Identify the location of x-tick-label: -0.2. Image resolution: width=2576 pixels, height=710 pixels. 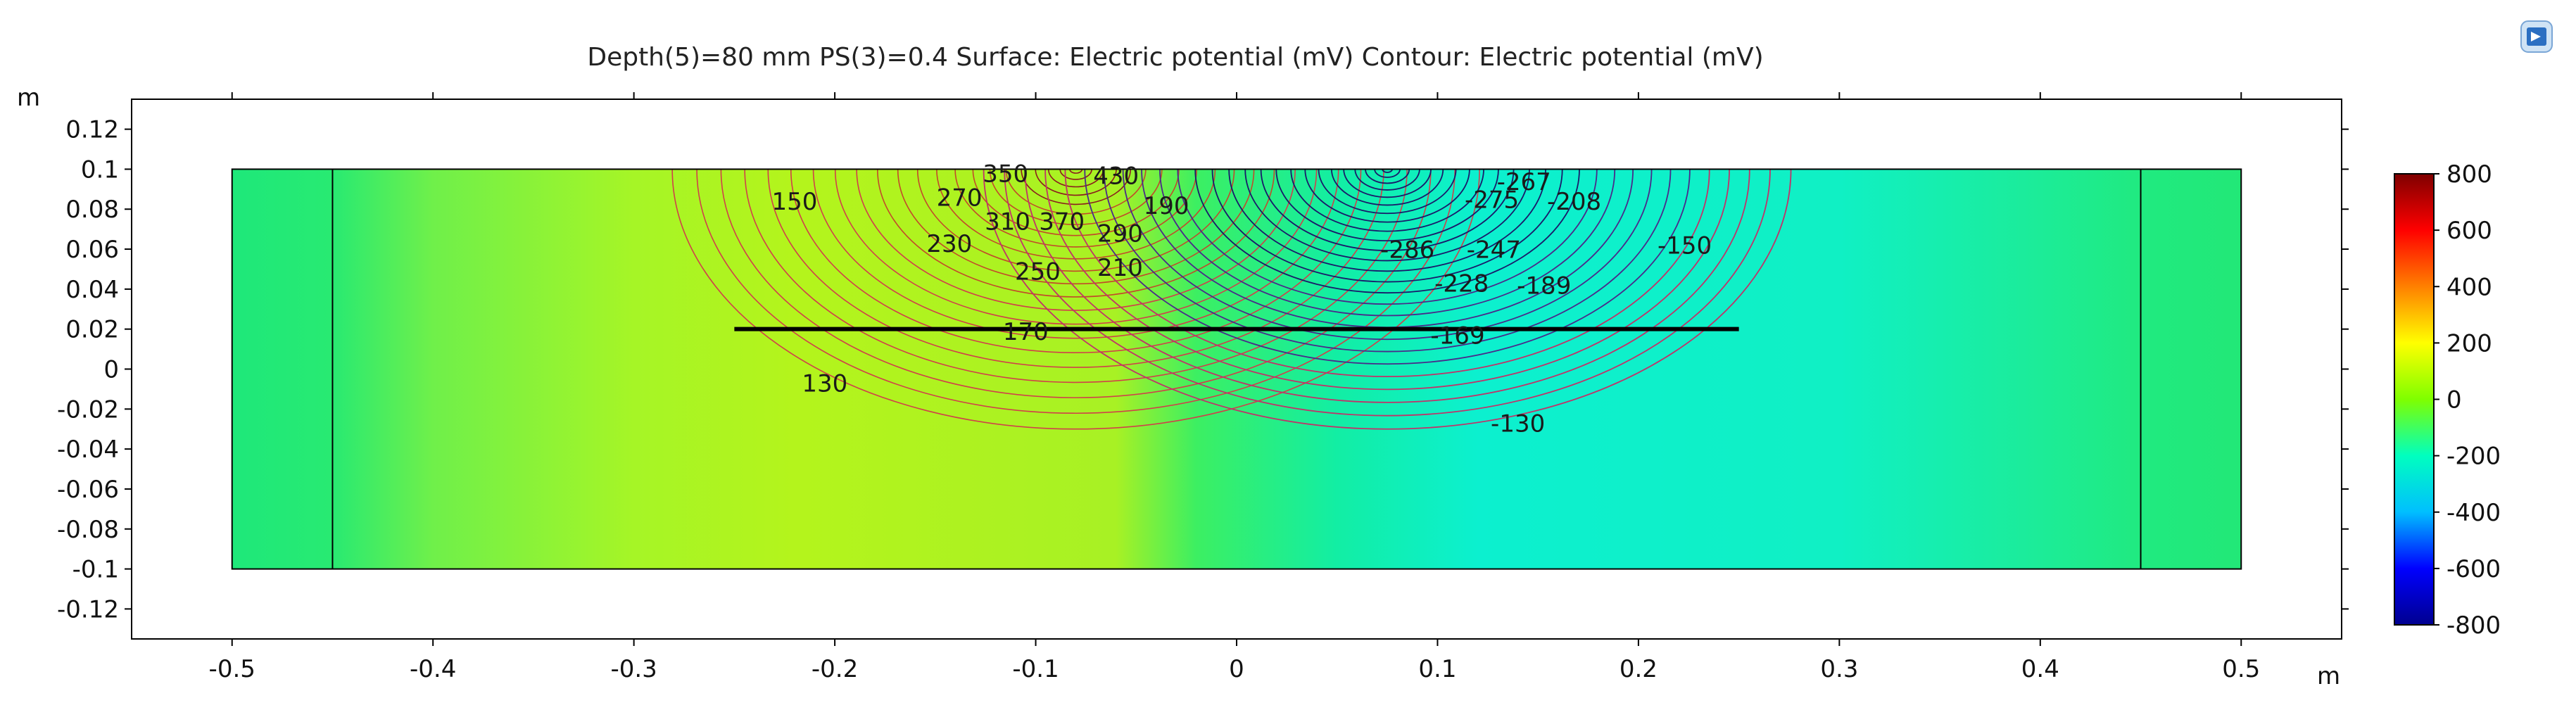
(835, 669).